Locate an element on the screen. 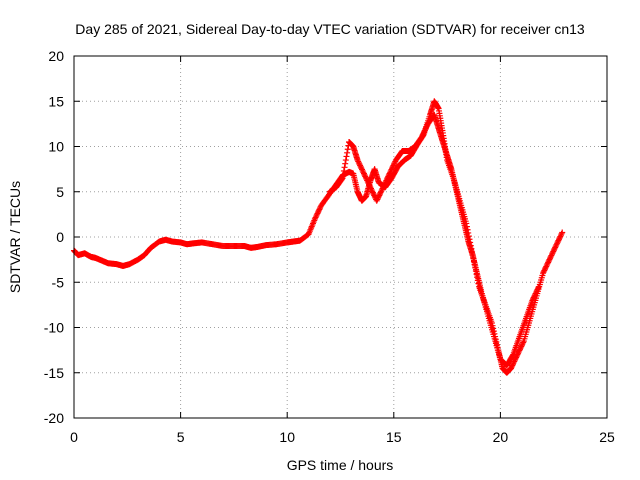  x-tick-label: 0 is located at coordinates (74, 437).